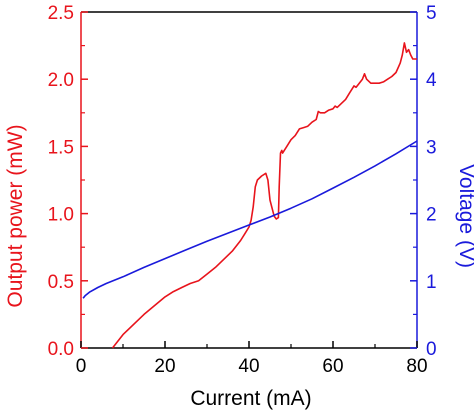 The image size is (474, 412). I want to click on x-tick-label: 60, so click(332, 366).